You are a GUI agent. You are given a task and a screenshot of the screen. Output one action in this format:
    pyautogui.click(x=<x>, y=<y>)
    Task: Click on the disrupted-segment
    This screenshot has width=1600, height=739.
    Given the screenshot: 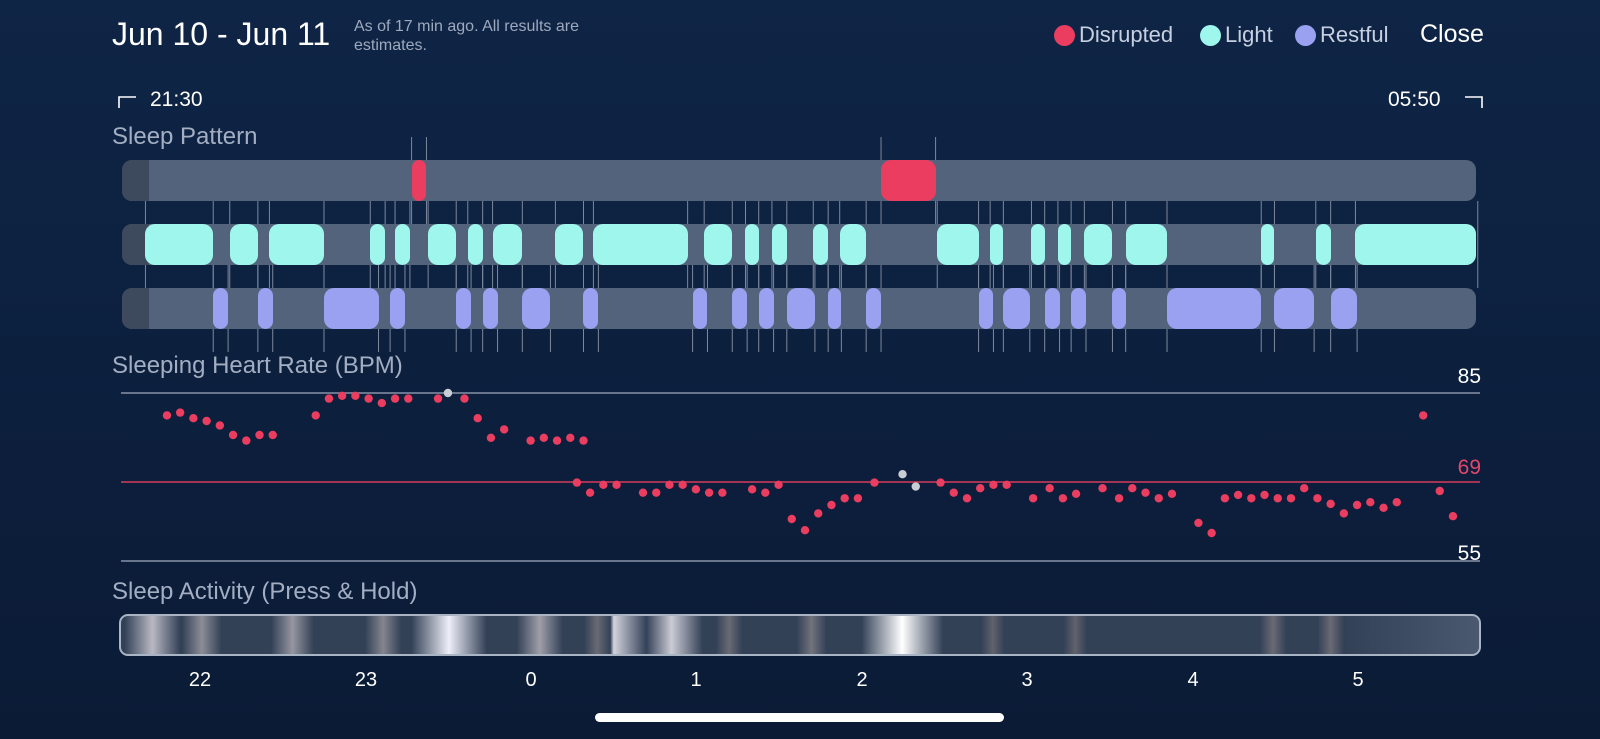 What is the action you would take?
    pyautogui.click(x=908, y=180)
    